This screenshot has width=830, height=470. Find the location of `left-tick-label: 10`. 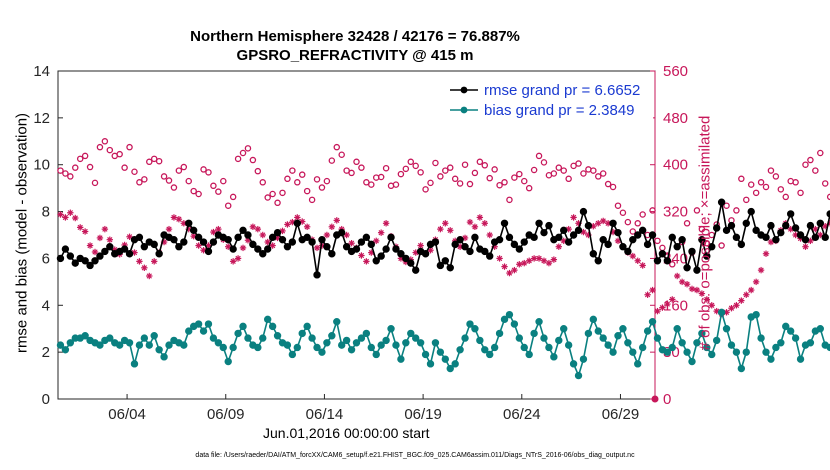

left-tick-label: 10 is located at coordinates (41, 165).